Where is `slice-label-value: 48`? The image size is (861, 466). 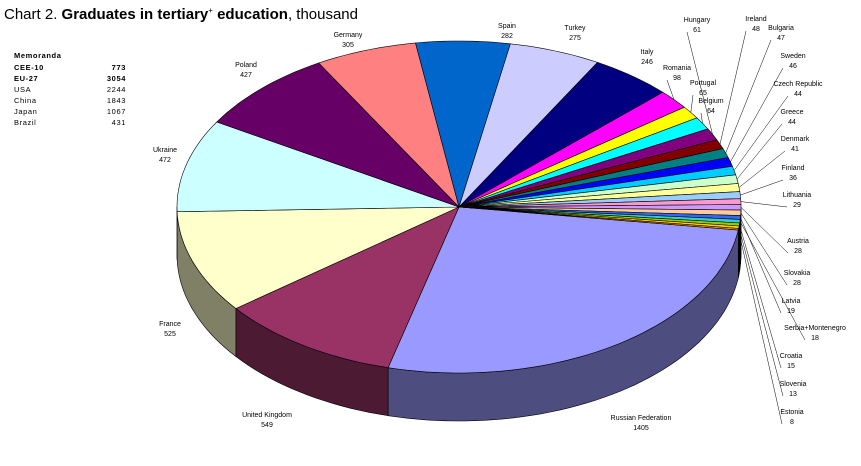
slice-label-value: 48 is located at coordinates (756, 29).